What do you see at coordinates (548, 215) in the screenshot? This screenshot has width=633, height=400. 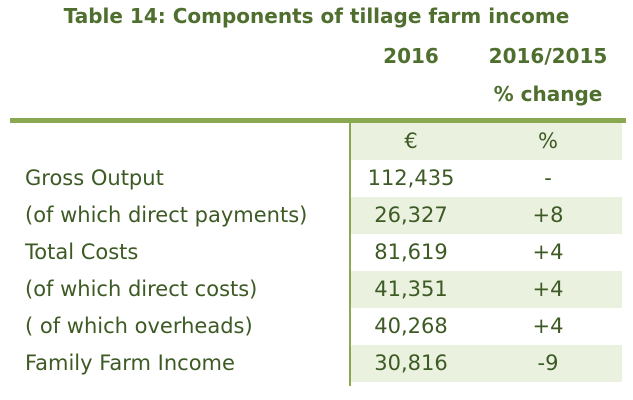 I see `row-change: +8` at bounding box center [548, 215].